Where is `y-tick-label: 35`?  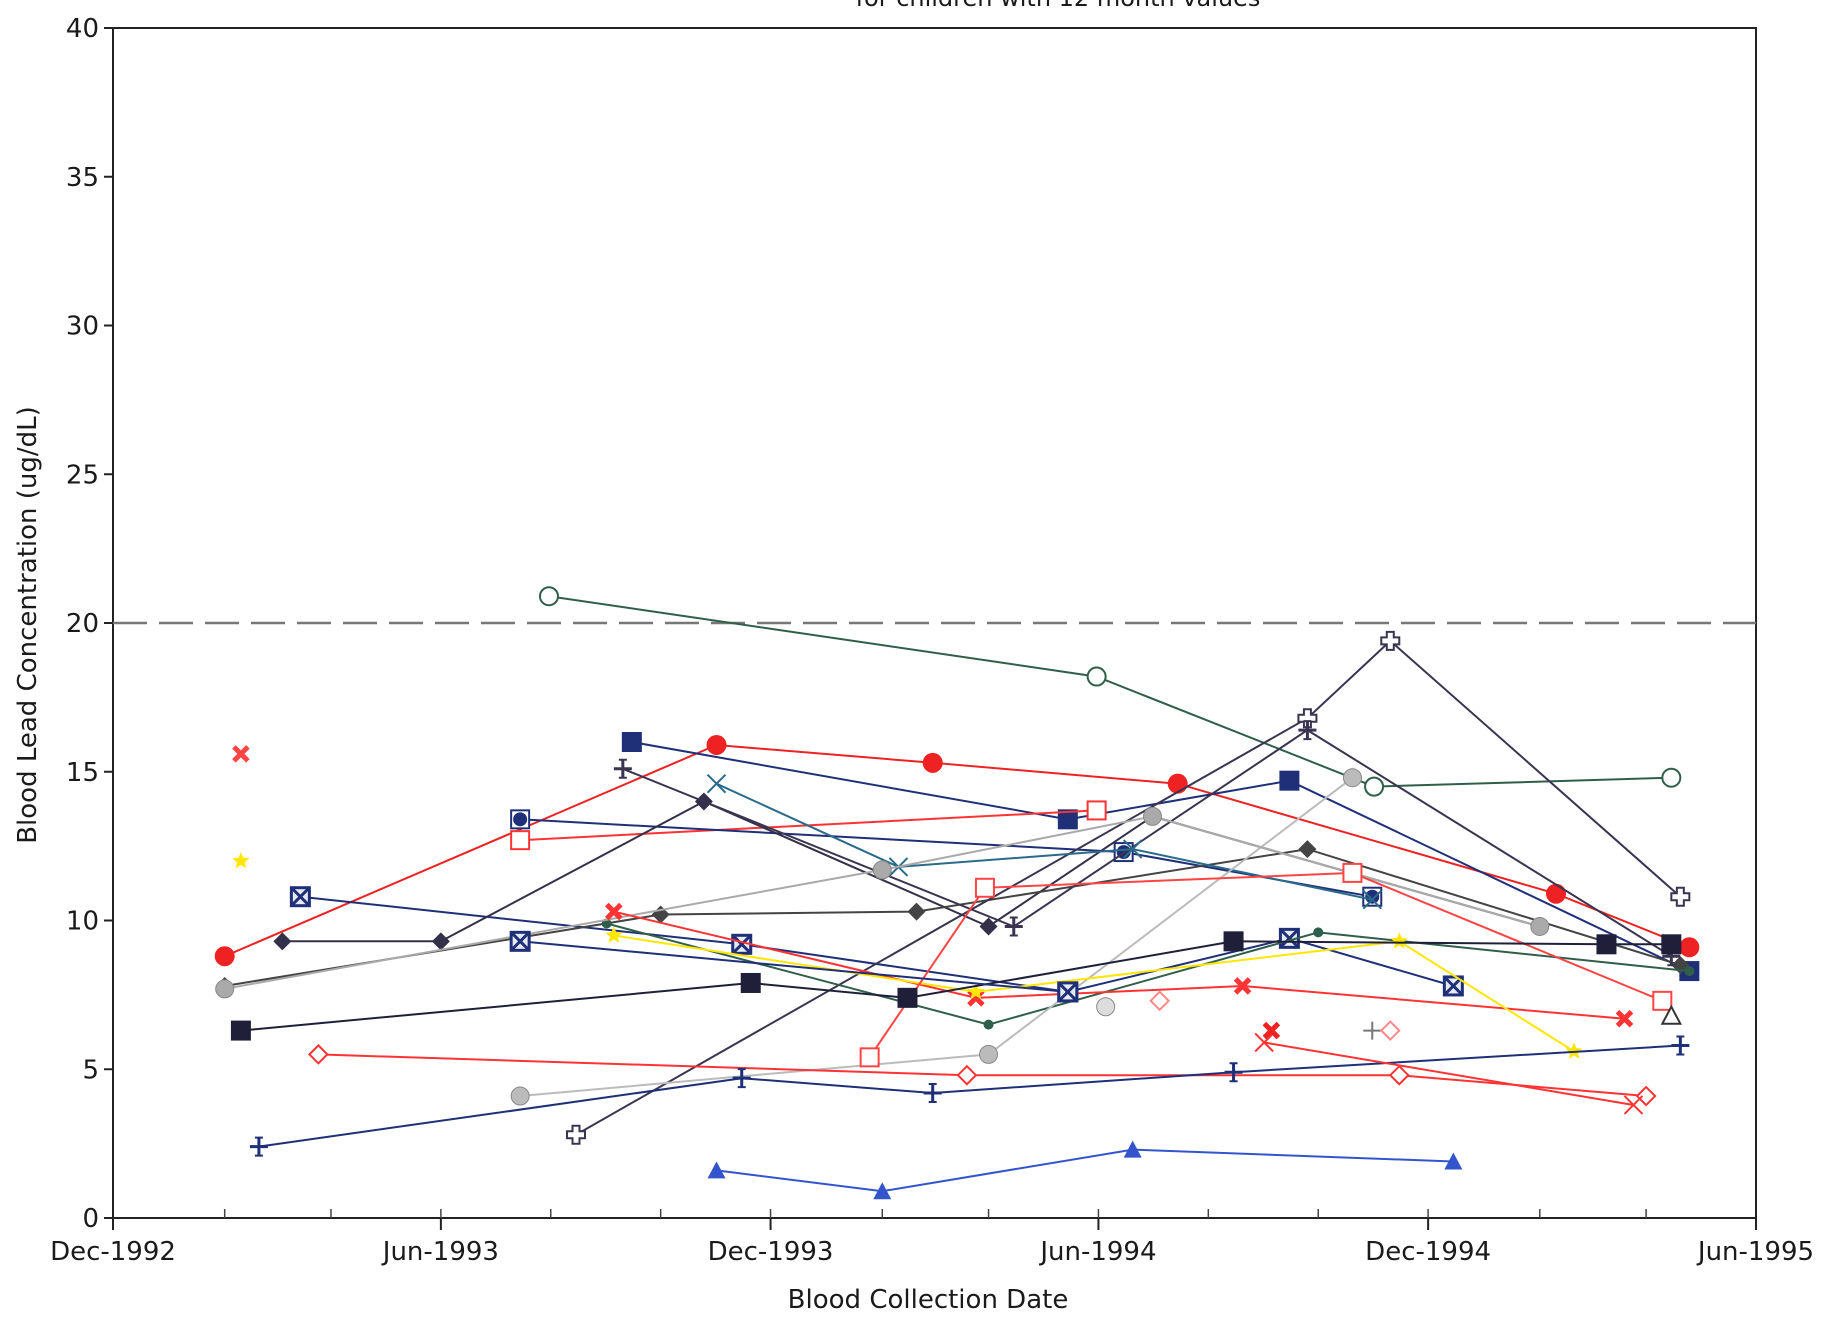
y-tick-label: 35 is located at coordinates (82, 178).